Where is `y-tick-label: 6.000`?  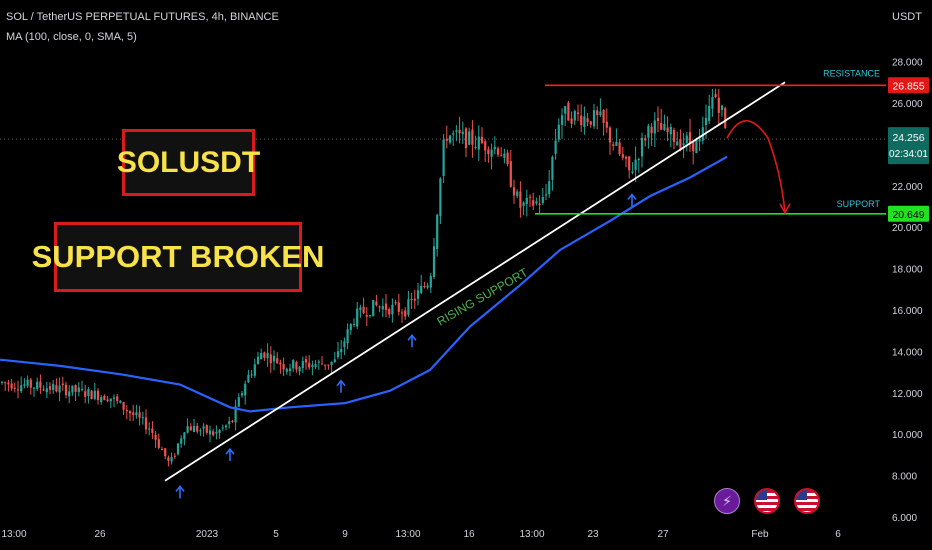 y-tick-label: 6.000 is located at coordinates (904, 518).